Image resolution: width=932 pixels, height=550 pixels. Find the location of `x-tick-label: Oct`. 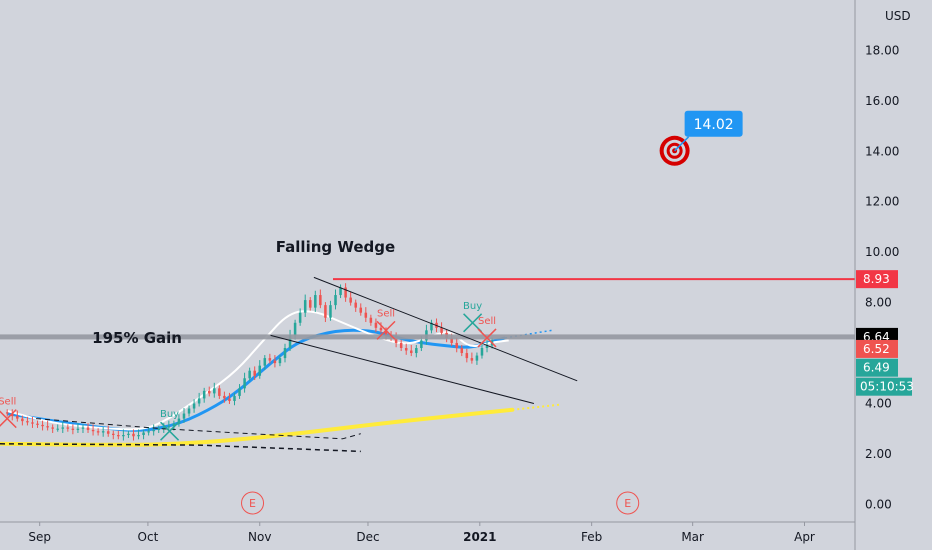

x-tick-label: Oct is located at coordinates (148, 537).